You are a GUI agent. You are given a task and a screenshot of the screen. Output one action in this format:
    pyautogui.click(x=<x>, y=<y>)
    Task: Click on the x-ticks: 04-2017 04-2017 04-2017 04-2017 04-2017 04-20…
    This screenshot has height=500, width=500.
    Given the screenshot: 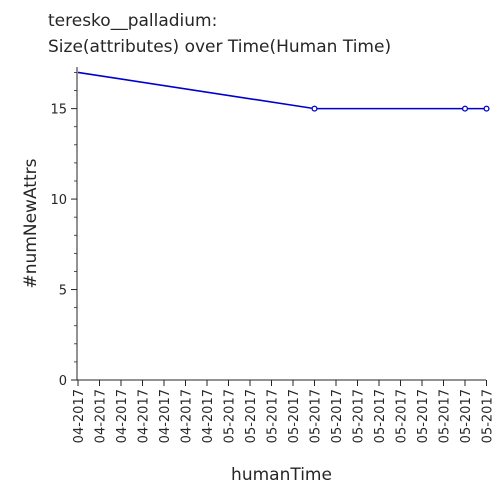 What is the action you would take?
    pyautogui.click(x=284, y=411)
    